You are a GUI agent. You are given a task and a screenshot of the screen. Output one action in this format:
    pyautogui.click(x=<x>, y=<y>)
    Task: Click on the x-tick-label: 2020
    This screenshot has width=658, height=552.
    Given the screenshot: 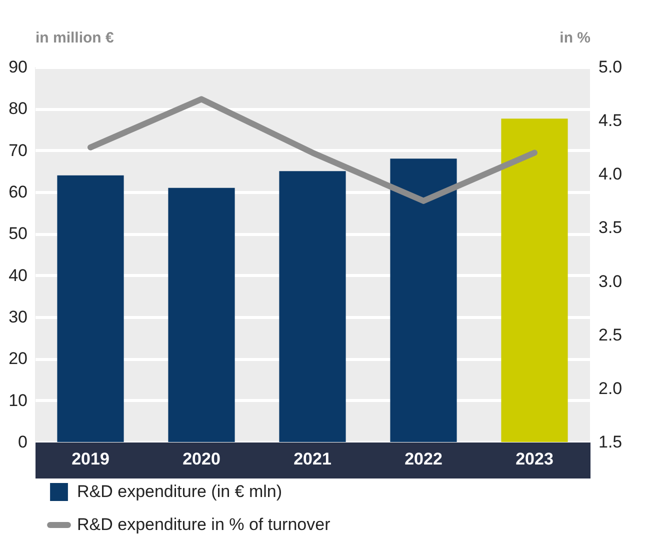 What is the action you would take?
    pyautogui.click(x=201, y=459)
    